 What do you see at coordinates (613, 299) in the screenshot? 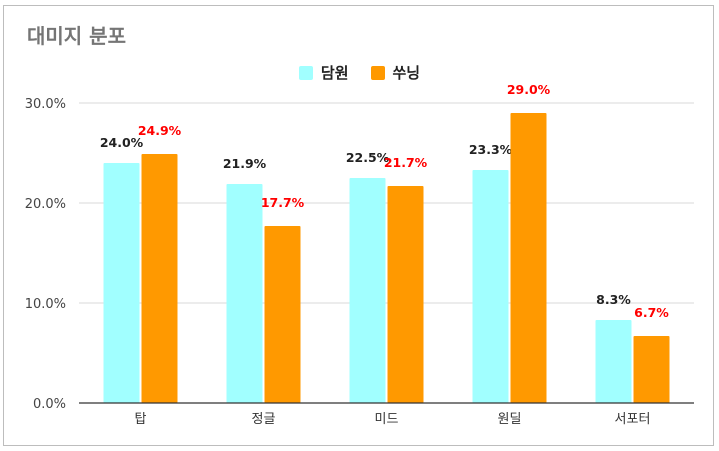
I see `data-label: 8.3%` at bounding box center [613, 299].